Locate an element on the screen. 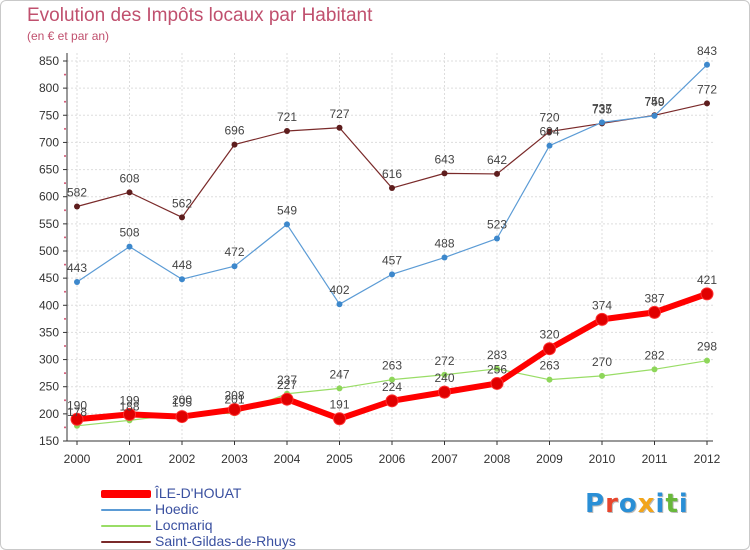 The image size is (750, 550). y-tick-label: 500 is located at coordinates (49, 251).